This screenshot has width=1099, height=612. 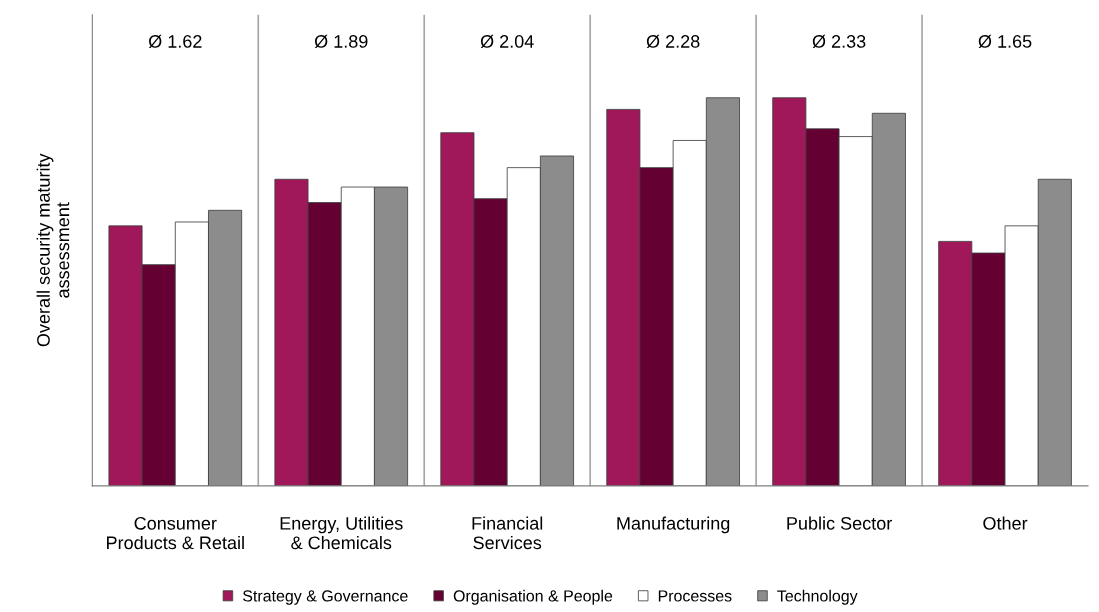 I want to click on legend-label: Strategy & Governance, so click(x=325, y=597).